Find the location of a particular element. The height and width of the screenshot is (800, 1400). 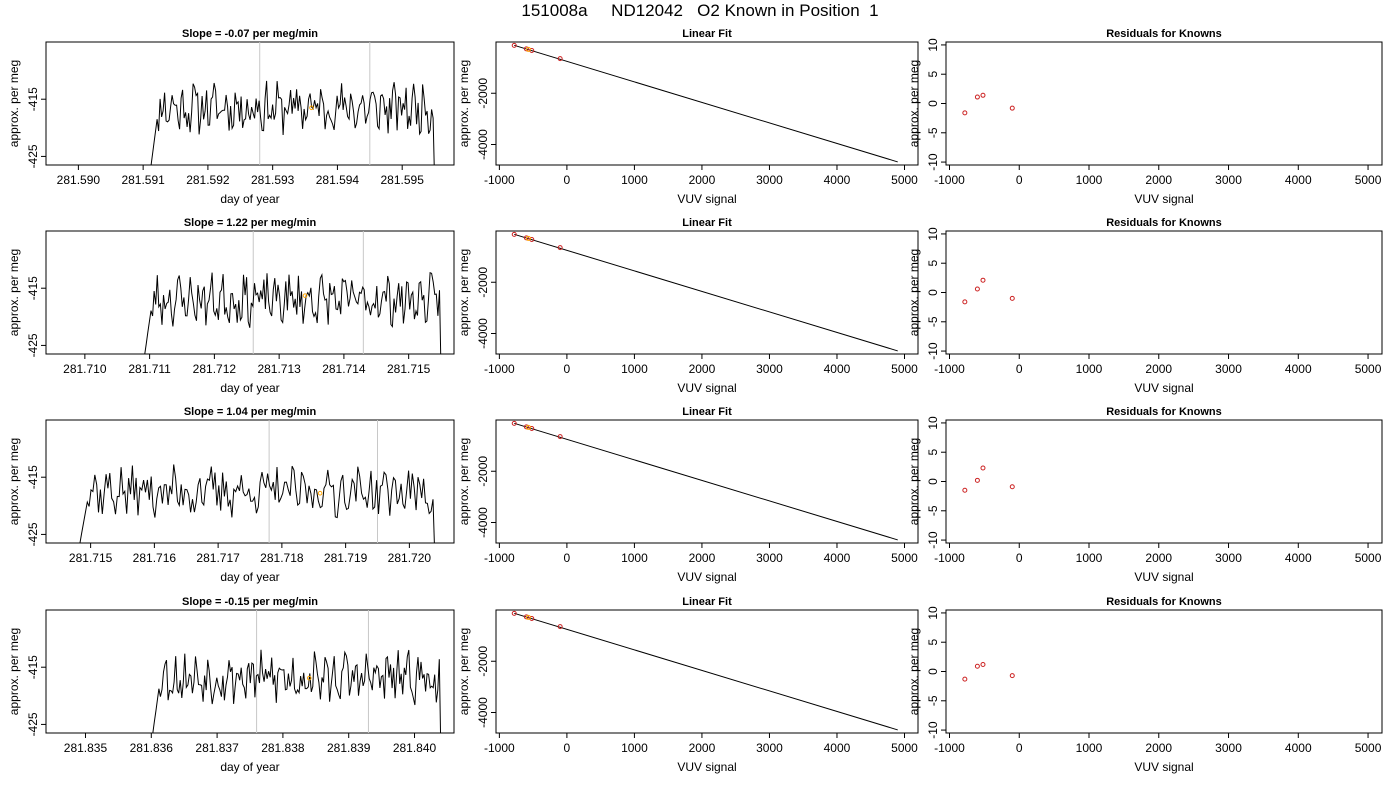

linear_fit-2-x-tick-label: 5000 is located at coordinates (904, 369).